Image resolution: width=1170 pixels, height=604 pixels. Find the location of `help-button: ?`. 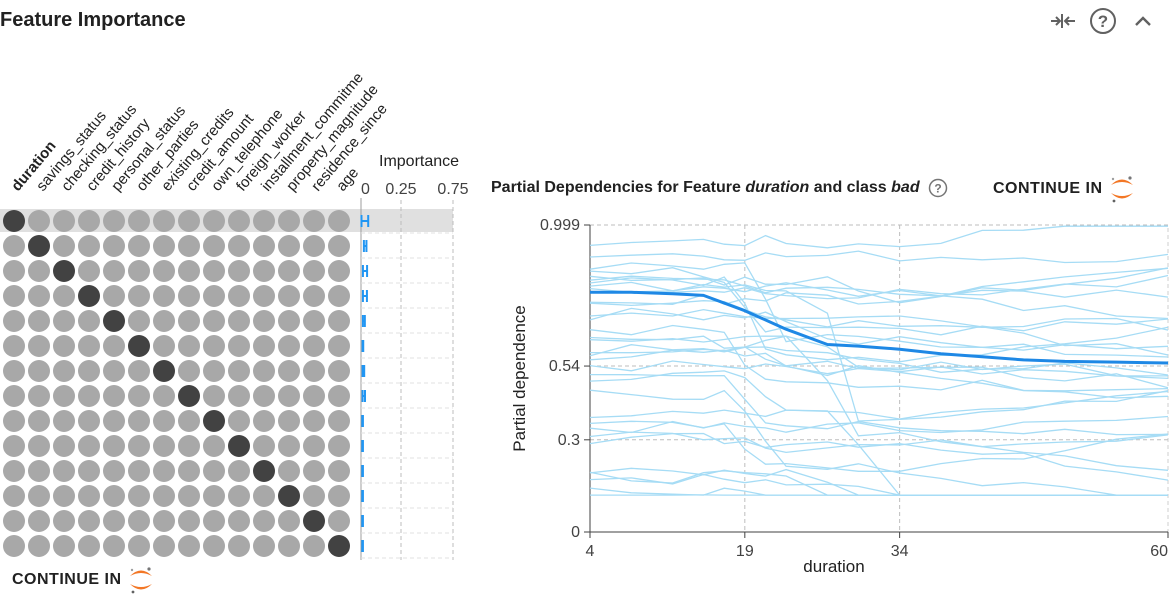

help-button: ? is located at coordinates (1103, 21).